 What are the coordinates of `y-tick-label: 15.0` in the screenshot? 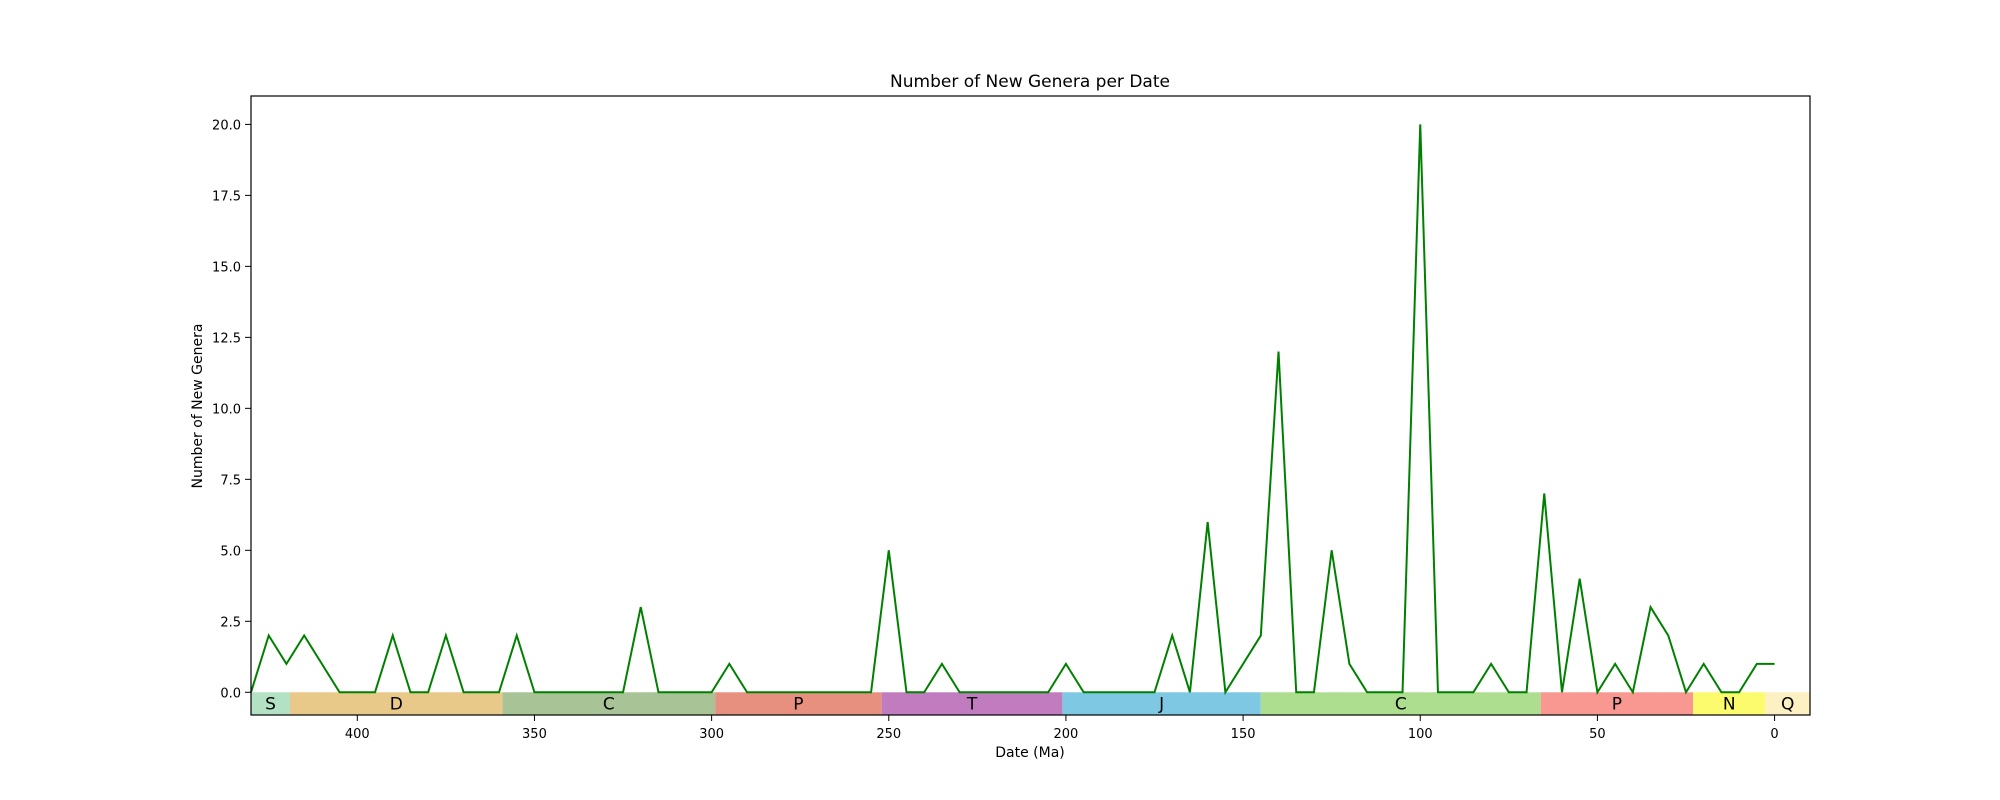 It's located at (226, 267).